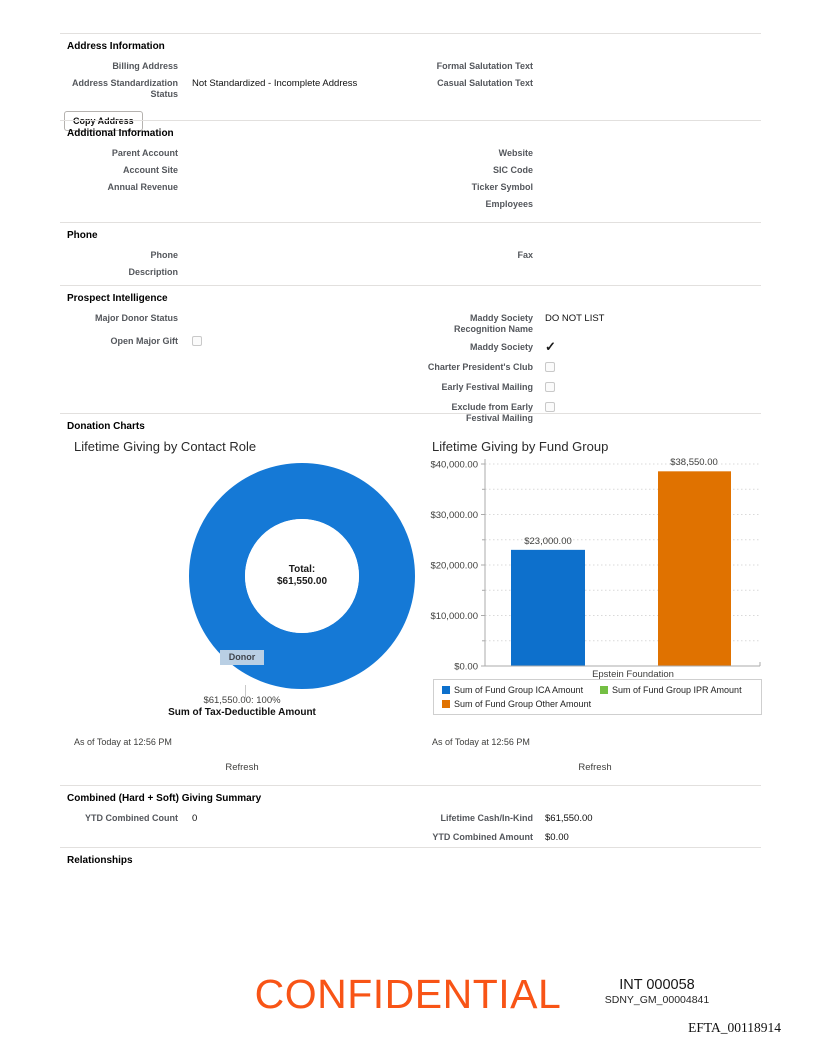 The width and height of the screenshot is (816, 1056). What do you see at coordinates (82, 235) in the screenshot?
I see `section-title: Phone` at bounding box center [82, 235].